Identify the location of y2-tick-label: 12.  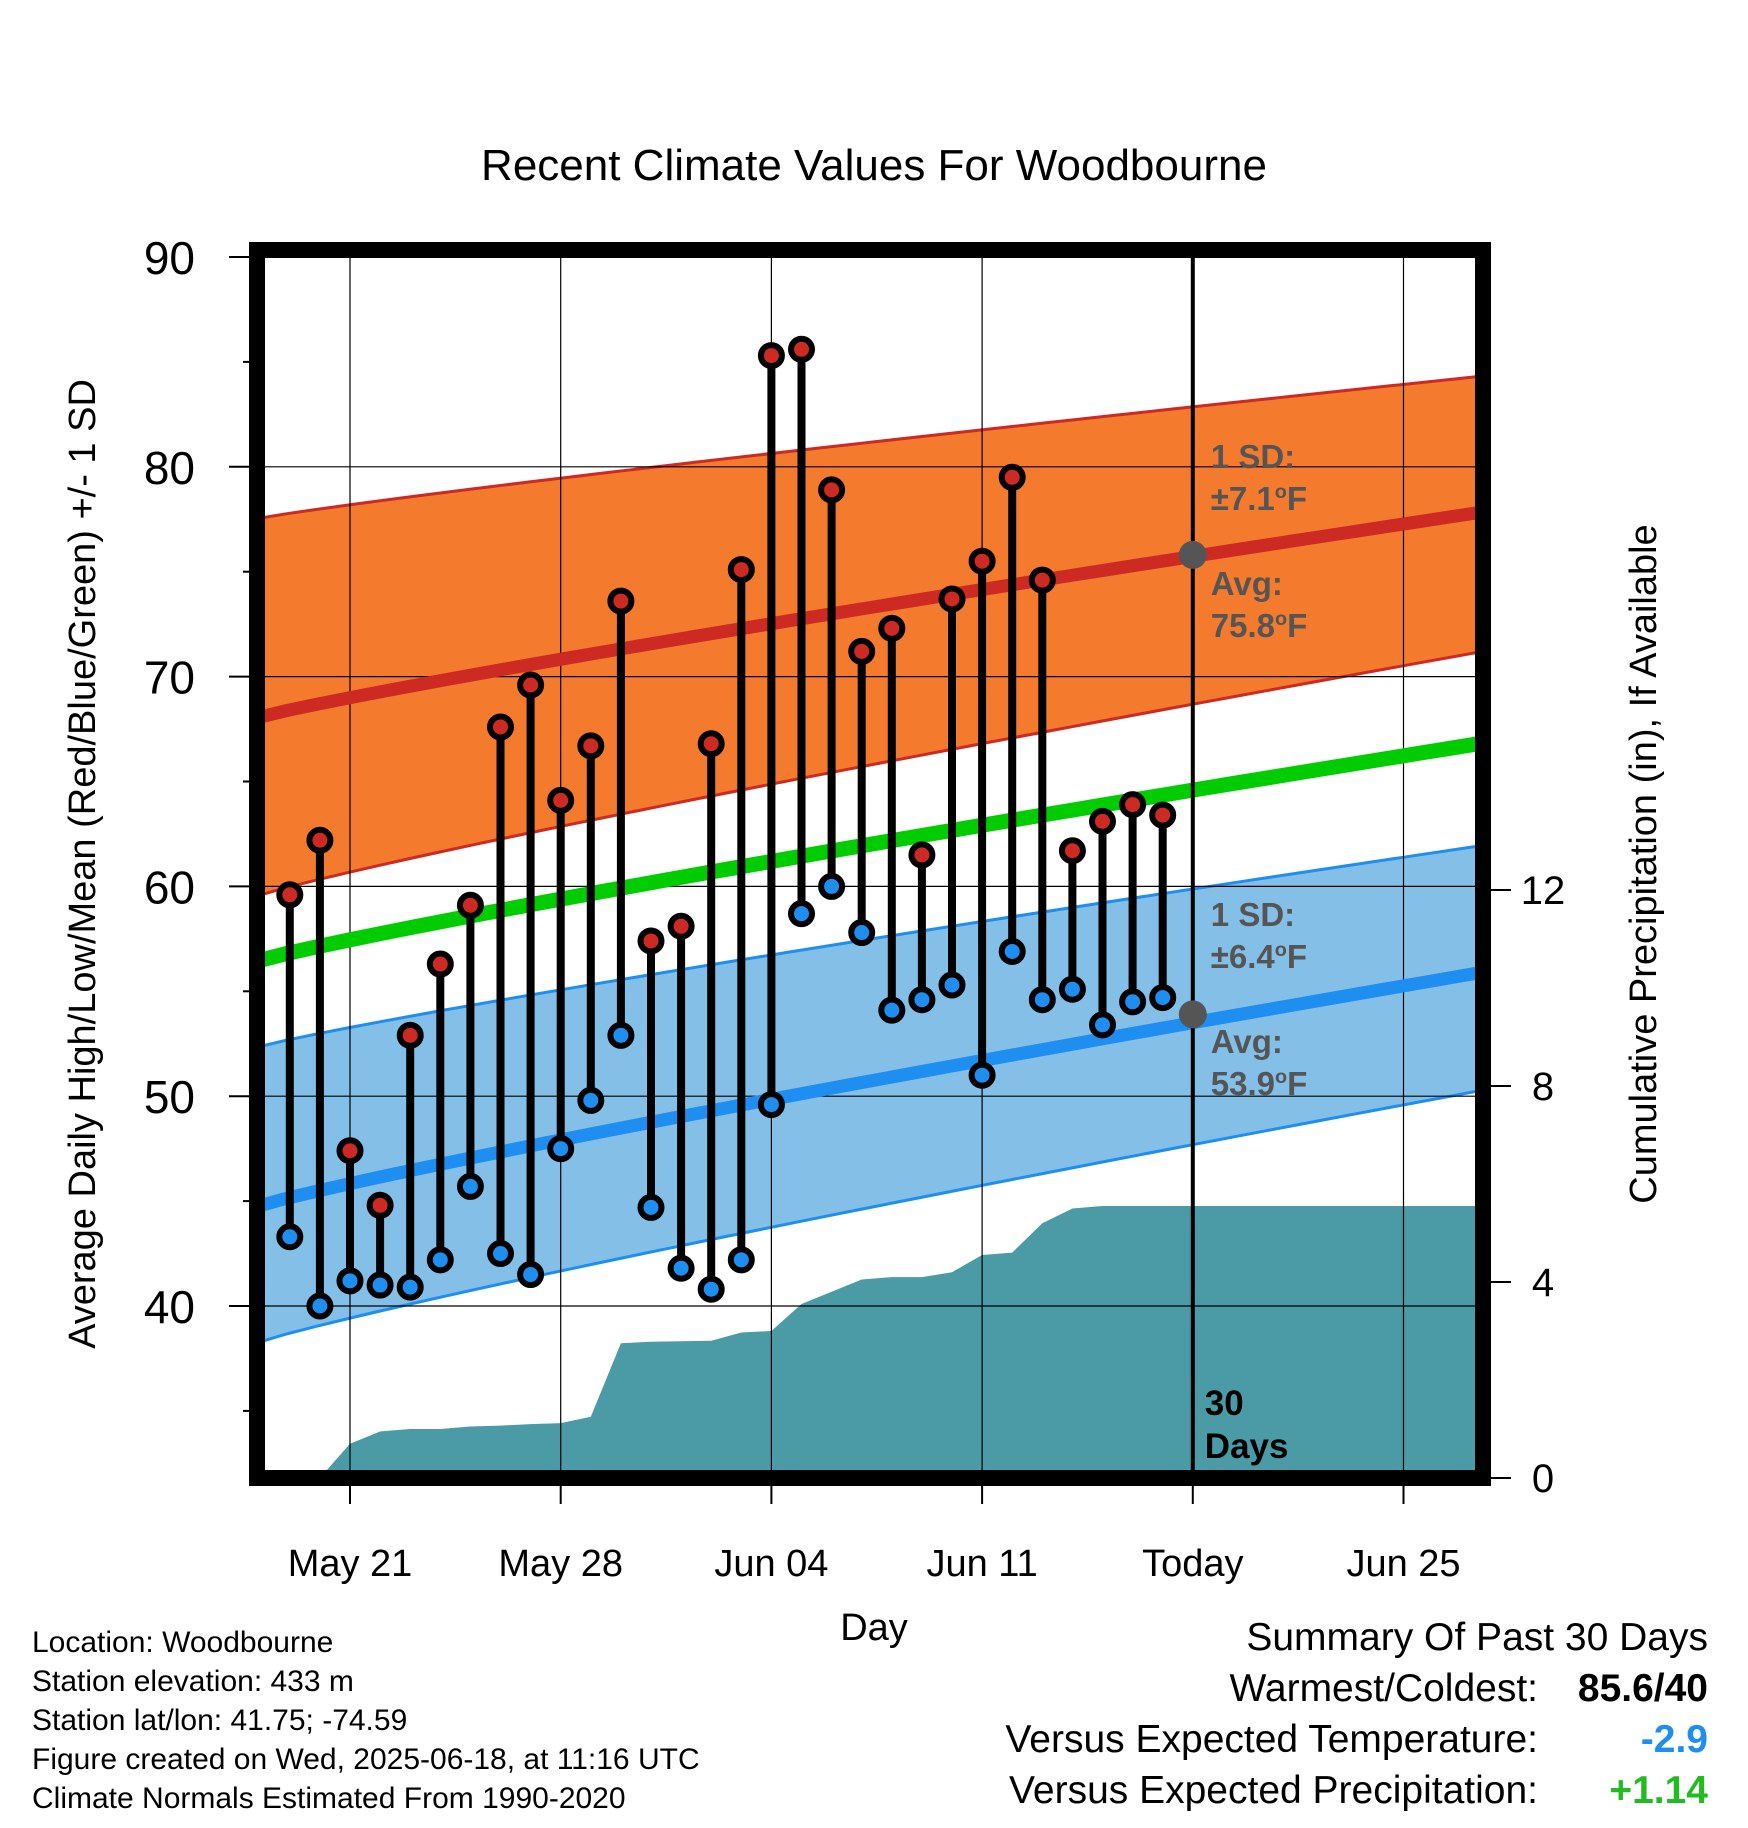
(1543, 891).